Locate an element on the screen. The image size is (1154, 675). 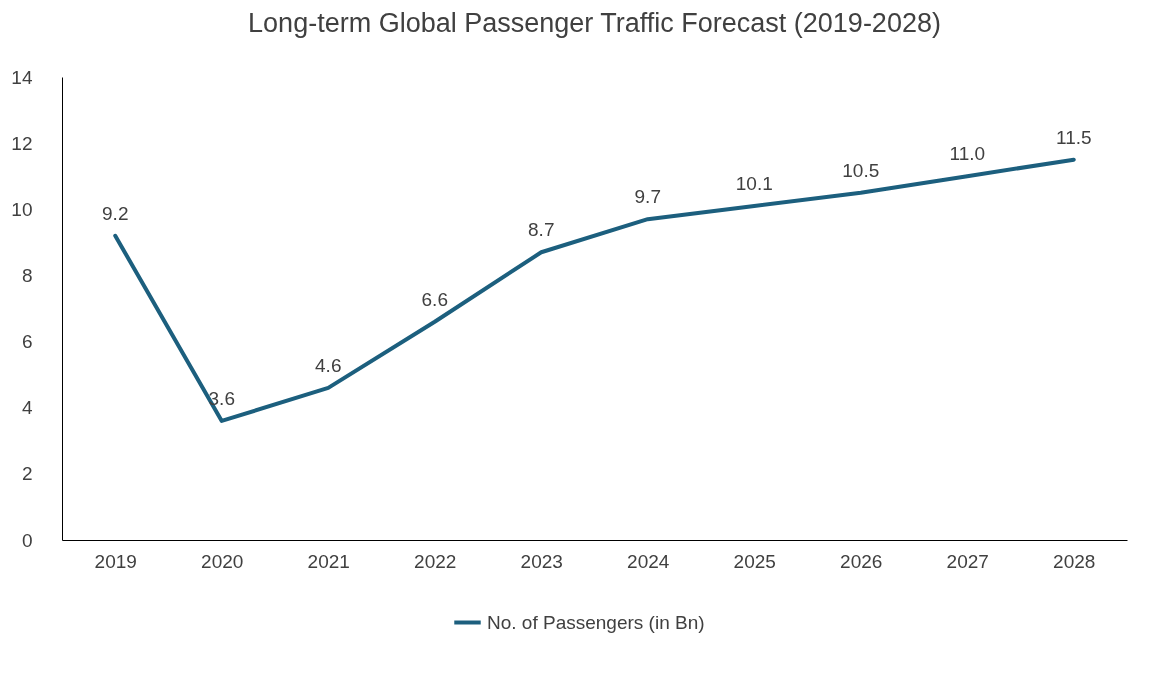
y-tick-label: 12 is located at coordinates (22, 143).